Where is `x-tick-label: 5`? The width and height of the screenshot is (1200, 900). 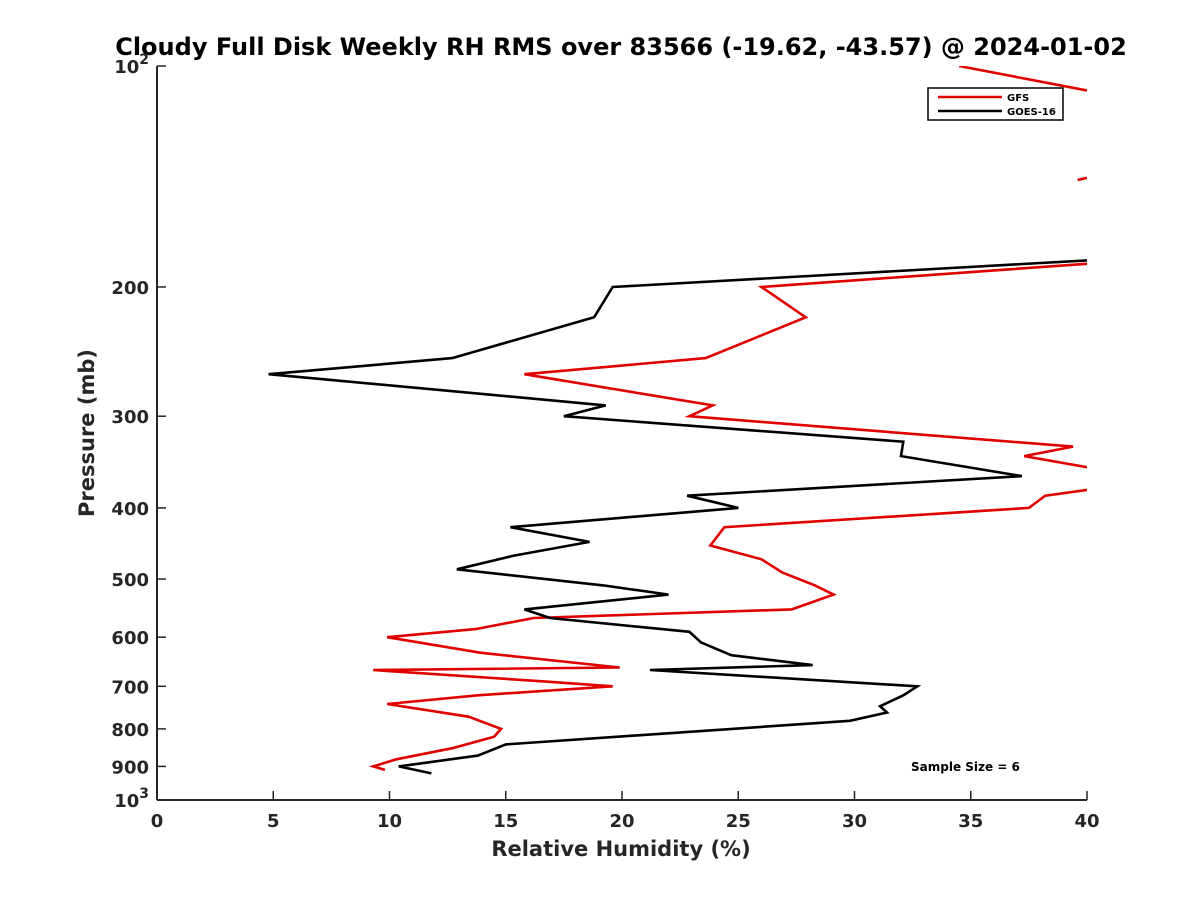 x-tick-label: 5 is located at coordinates (273, 821).